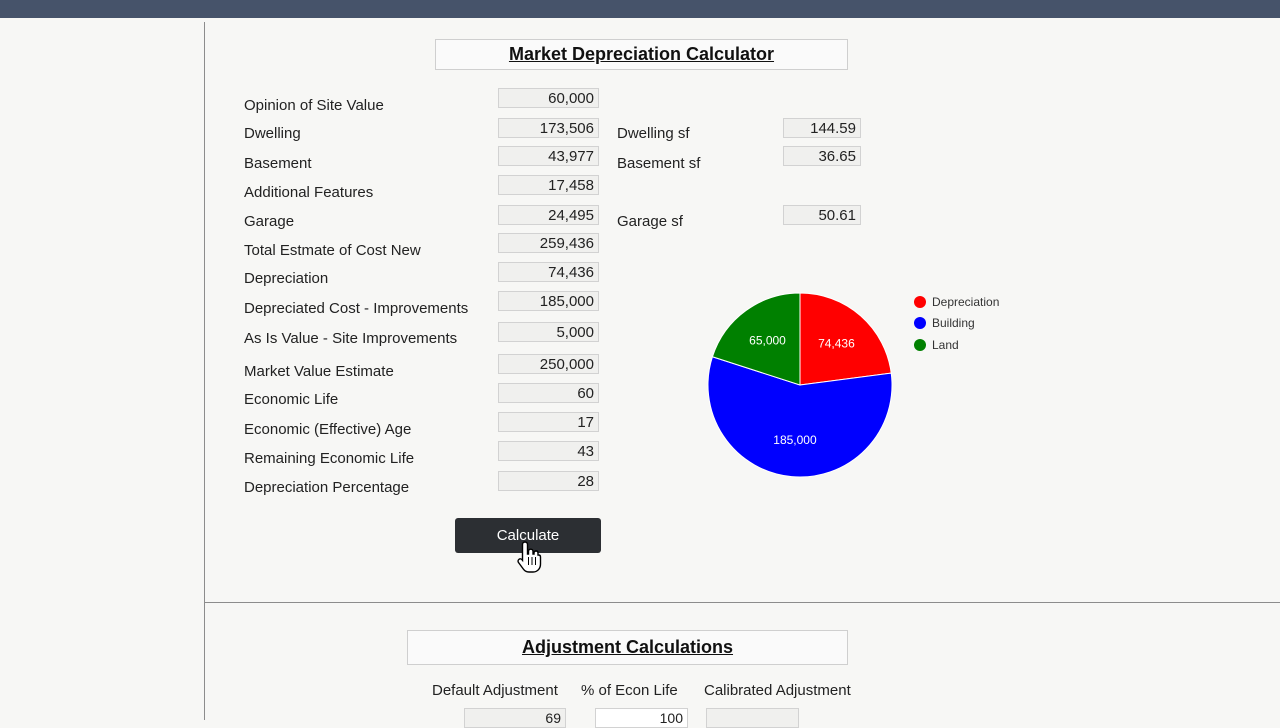 This screenshot has height=728, width=1280. I want to click on label-site-value: Opinion of Site Value, so click(314, 105).